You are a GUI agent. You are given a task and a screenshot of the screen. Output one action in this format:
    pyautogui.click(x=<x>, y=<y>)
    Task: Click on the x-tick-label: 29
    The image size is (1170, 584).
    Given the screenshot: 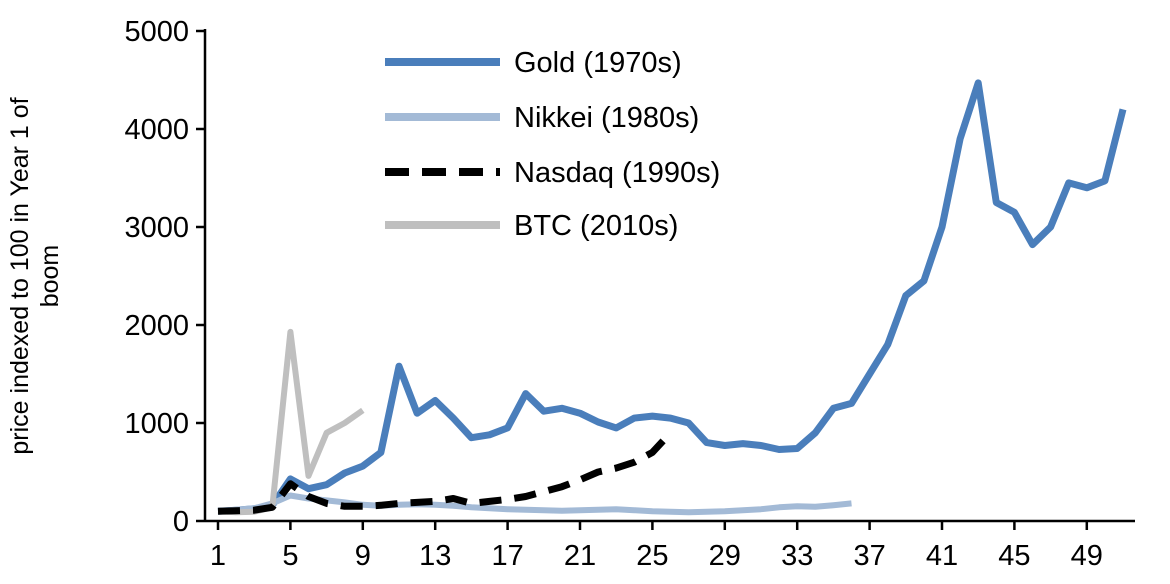 What is the action you would take?
    pyautogui.click(x=725, y=556)
    